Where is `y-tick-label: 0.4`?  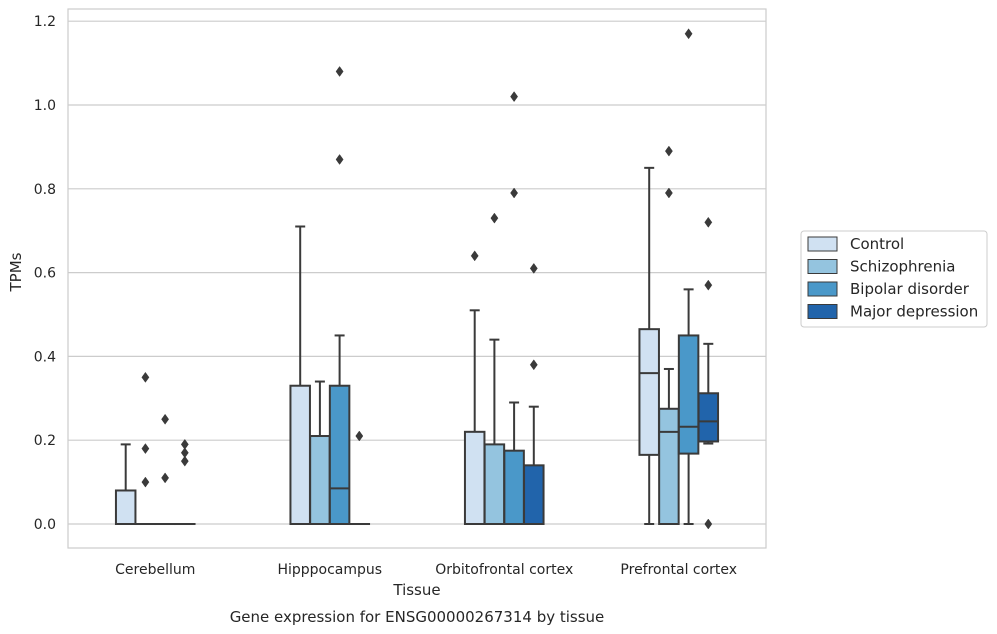 y-tick-label: 0.4 is located at coordinates (45, 357).